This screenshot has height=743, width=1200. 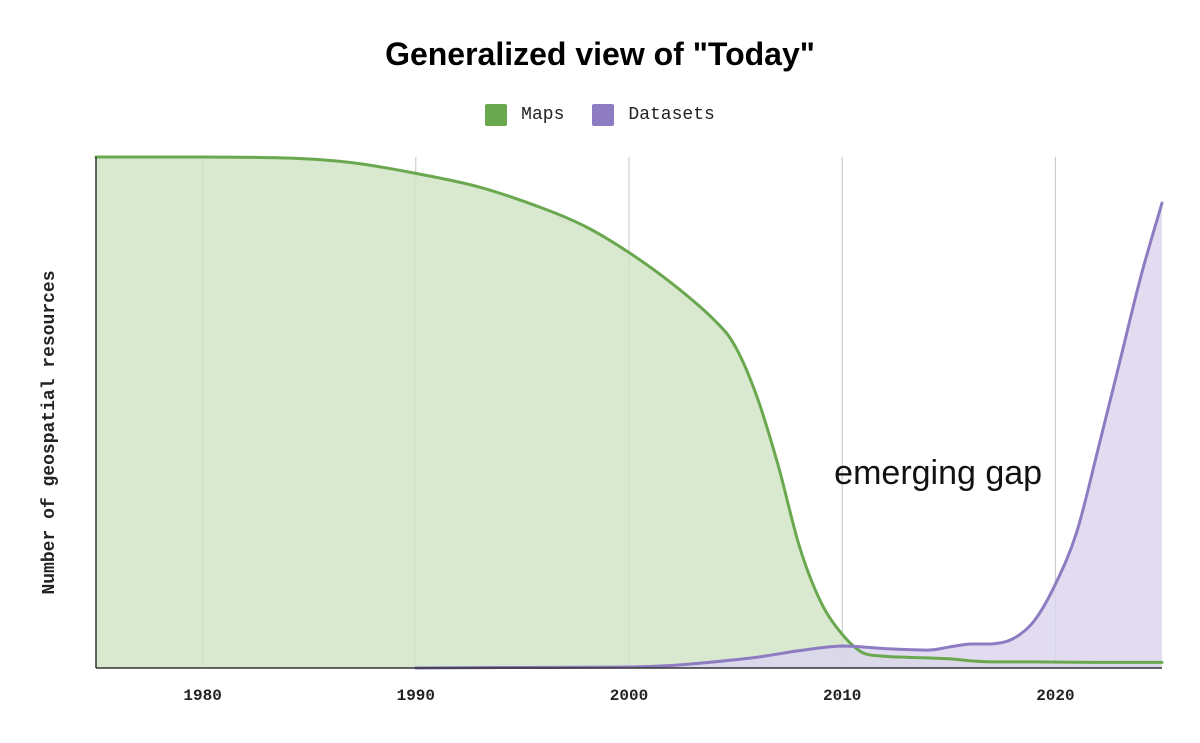 I want to click on legend-swatch-maps, so click(x=496, y=115).